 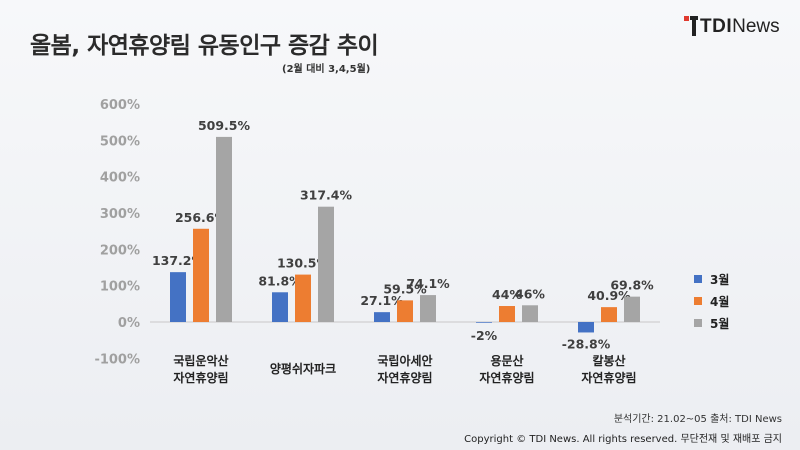 I want to click on data-label: -28.8%, so click(x=586, y=343).